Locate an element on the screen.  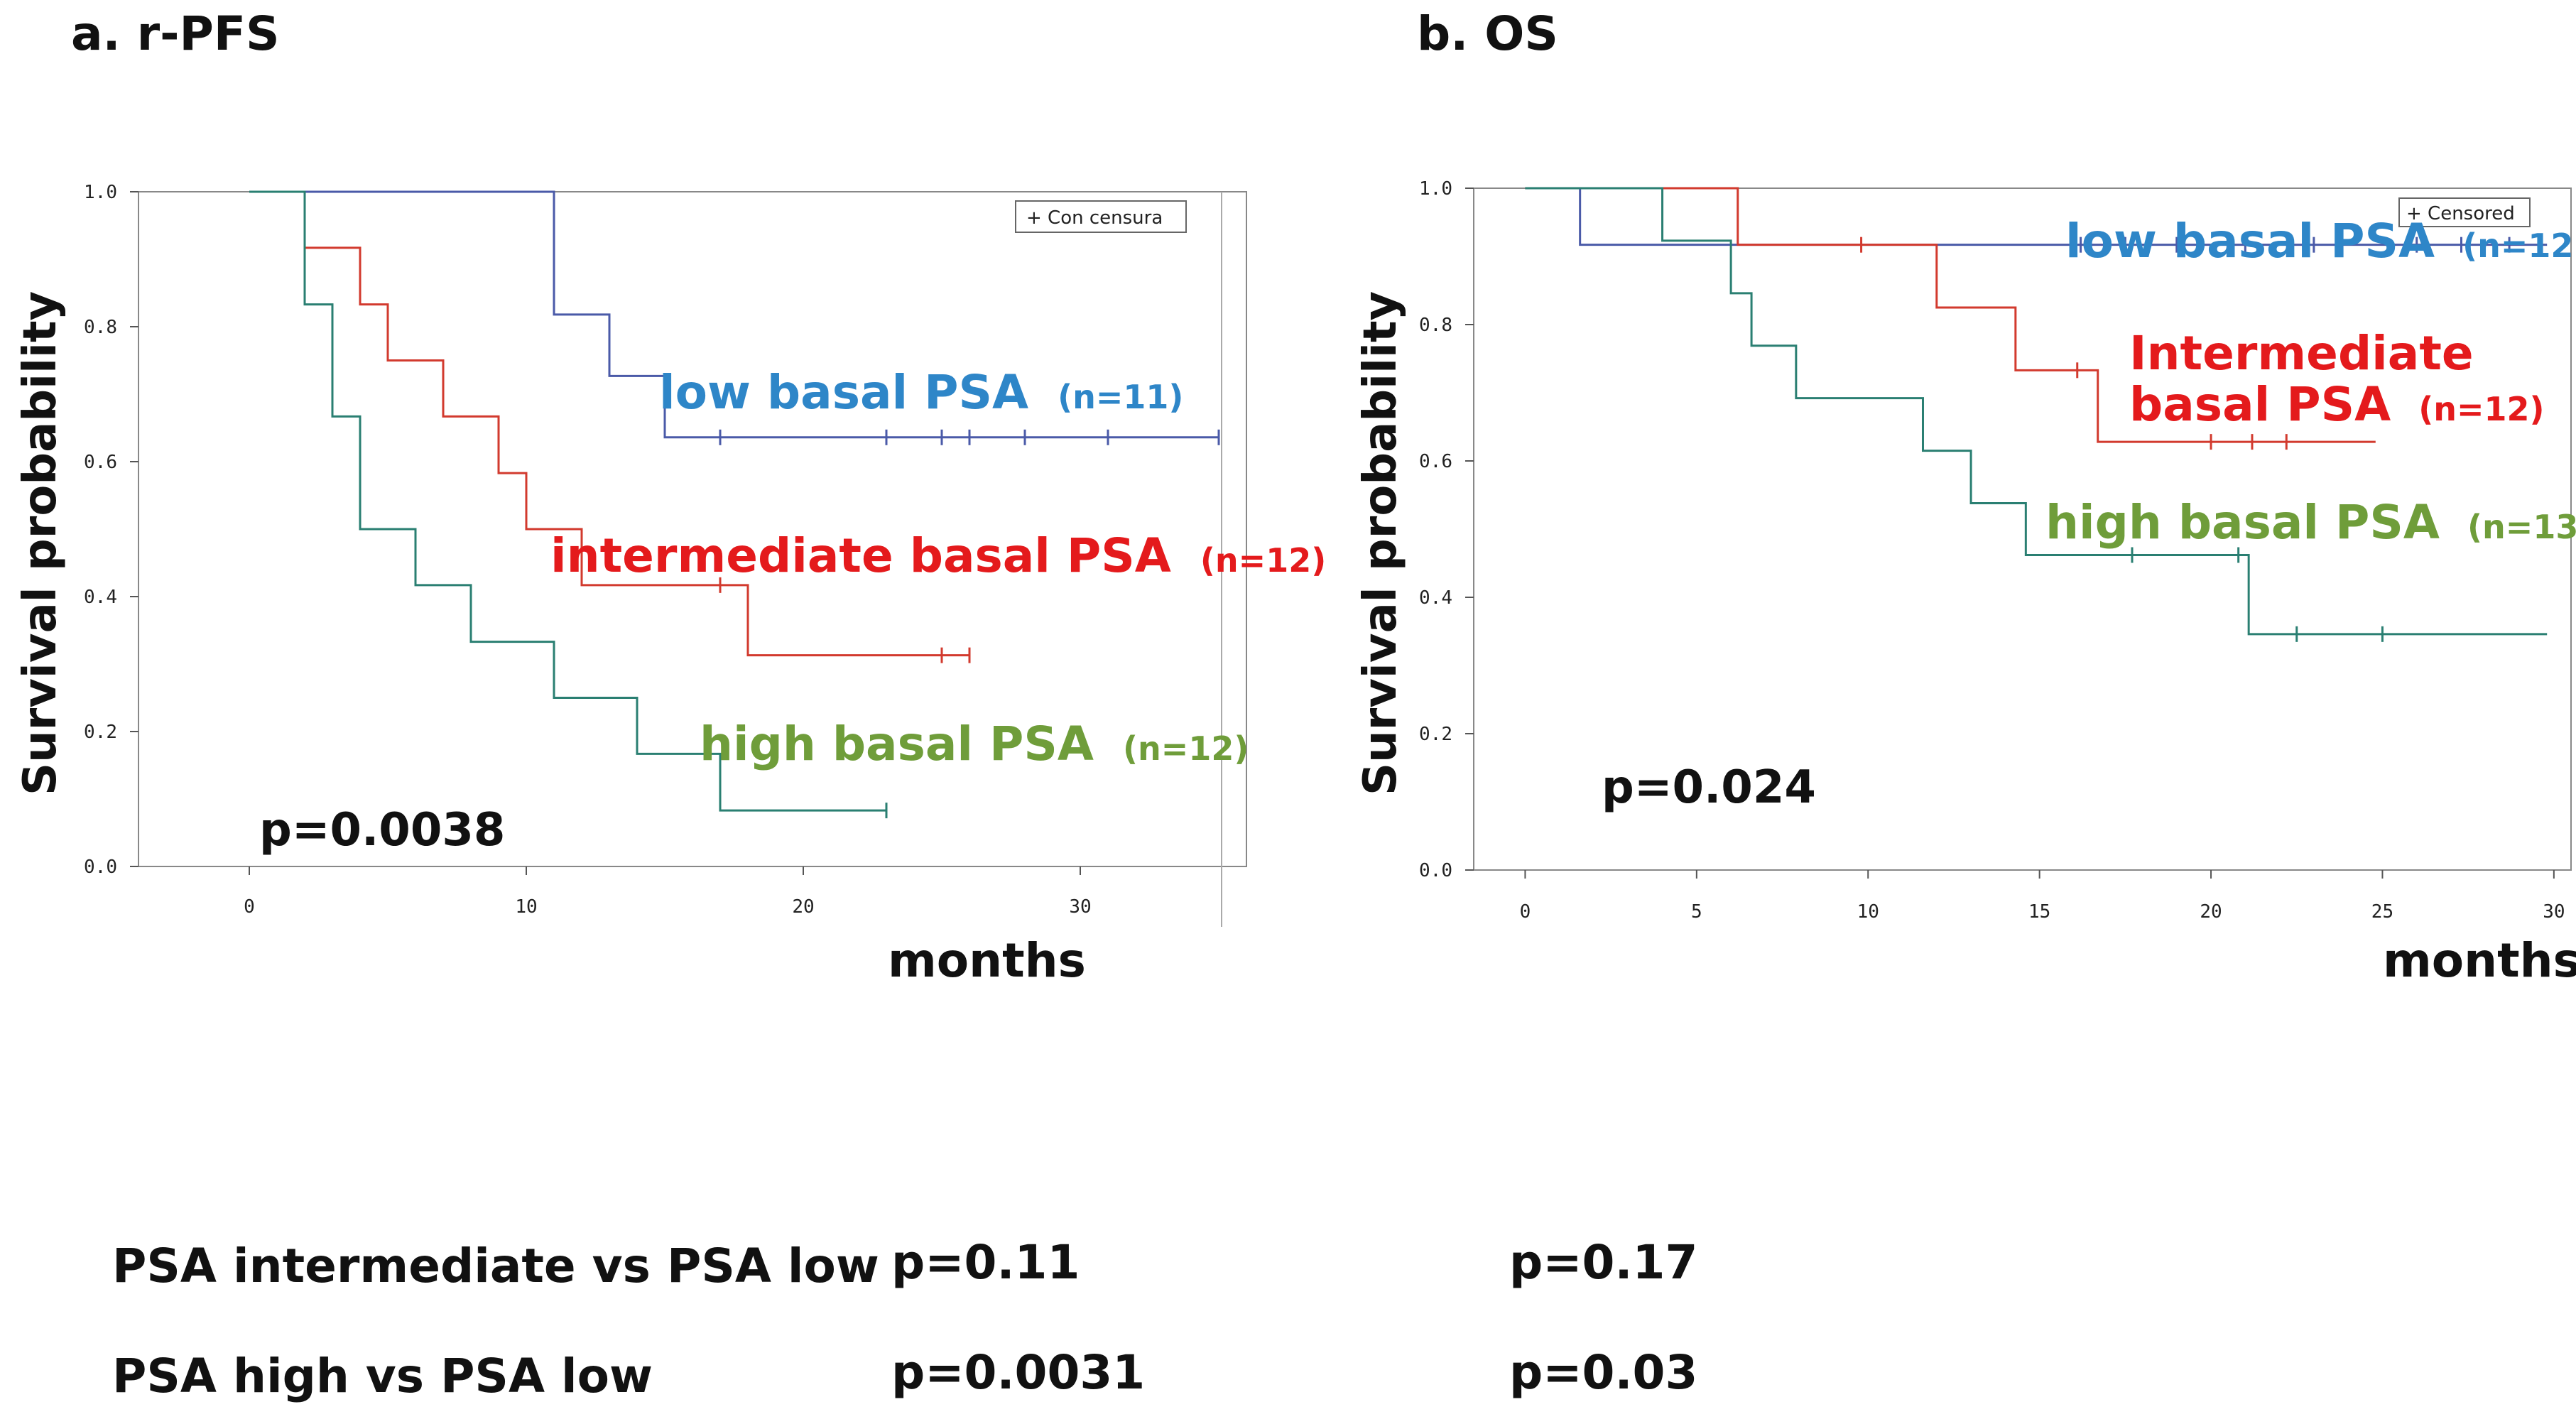
x-axis-label-rpfs: months is located at coordinates (987, 960).